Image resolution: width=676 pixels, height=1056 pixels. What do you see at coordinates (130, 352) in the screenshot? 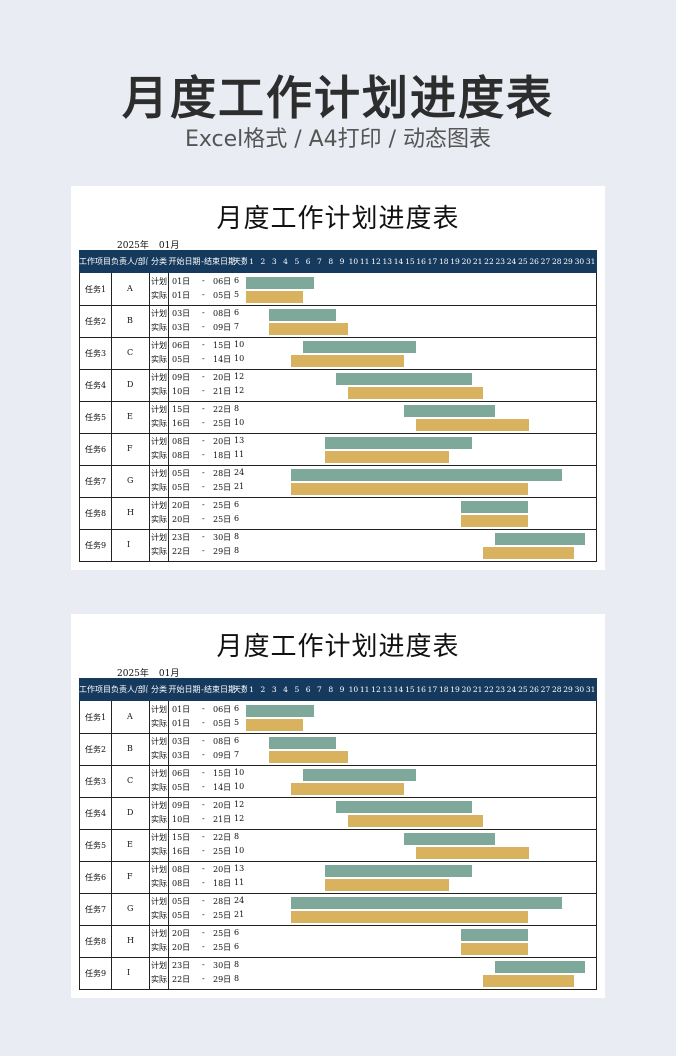
I see `task-owner: C` at bounding box center [130, 352].